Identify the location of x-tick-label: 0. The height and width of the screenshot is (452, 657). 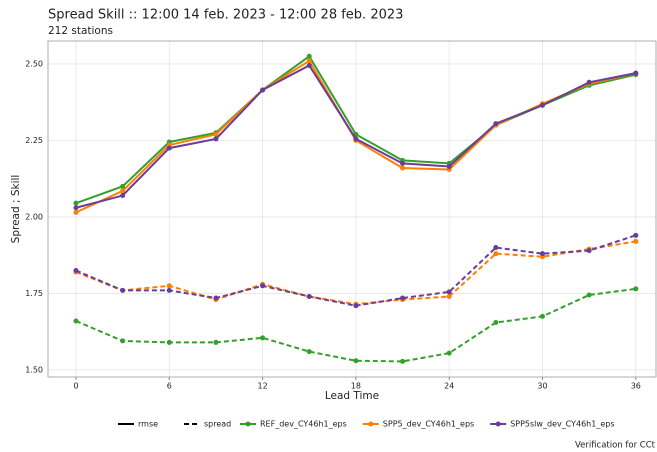
(75, 386).